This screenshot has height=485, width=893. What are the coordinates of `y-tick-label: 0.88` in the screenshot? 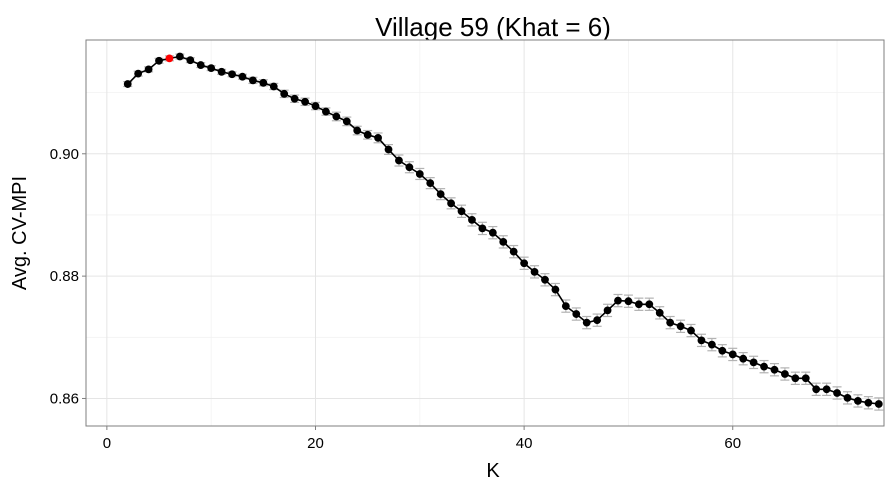 It's located at (64, 276).